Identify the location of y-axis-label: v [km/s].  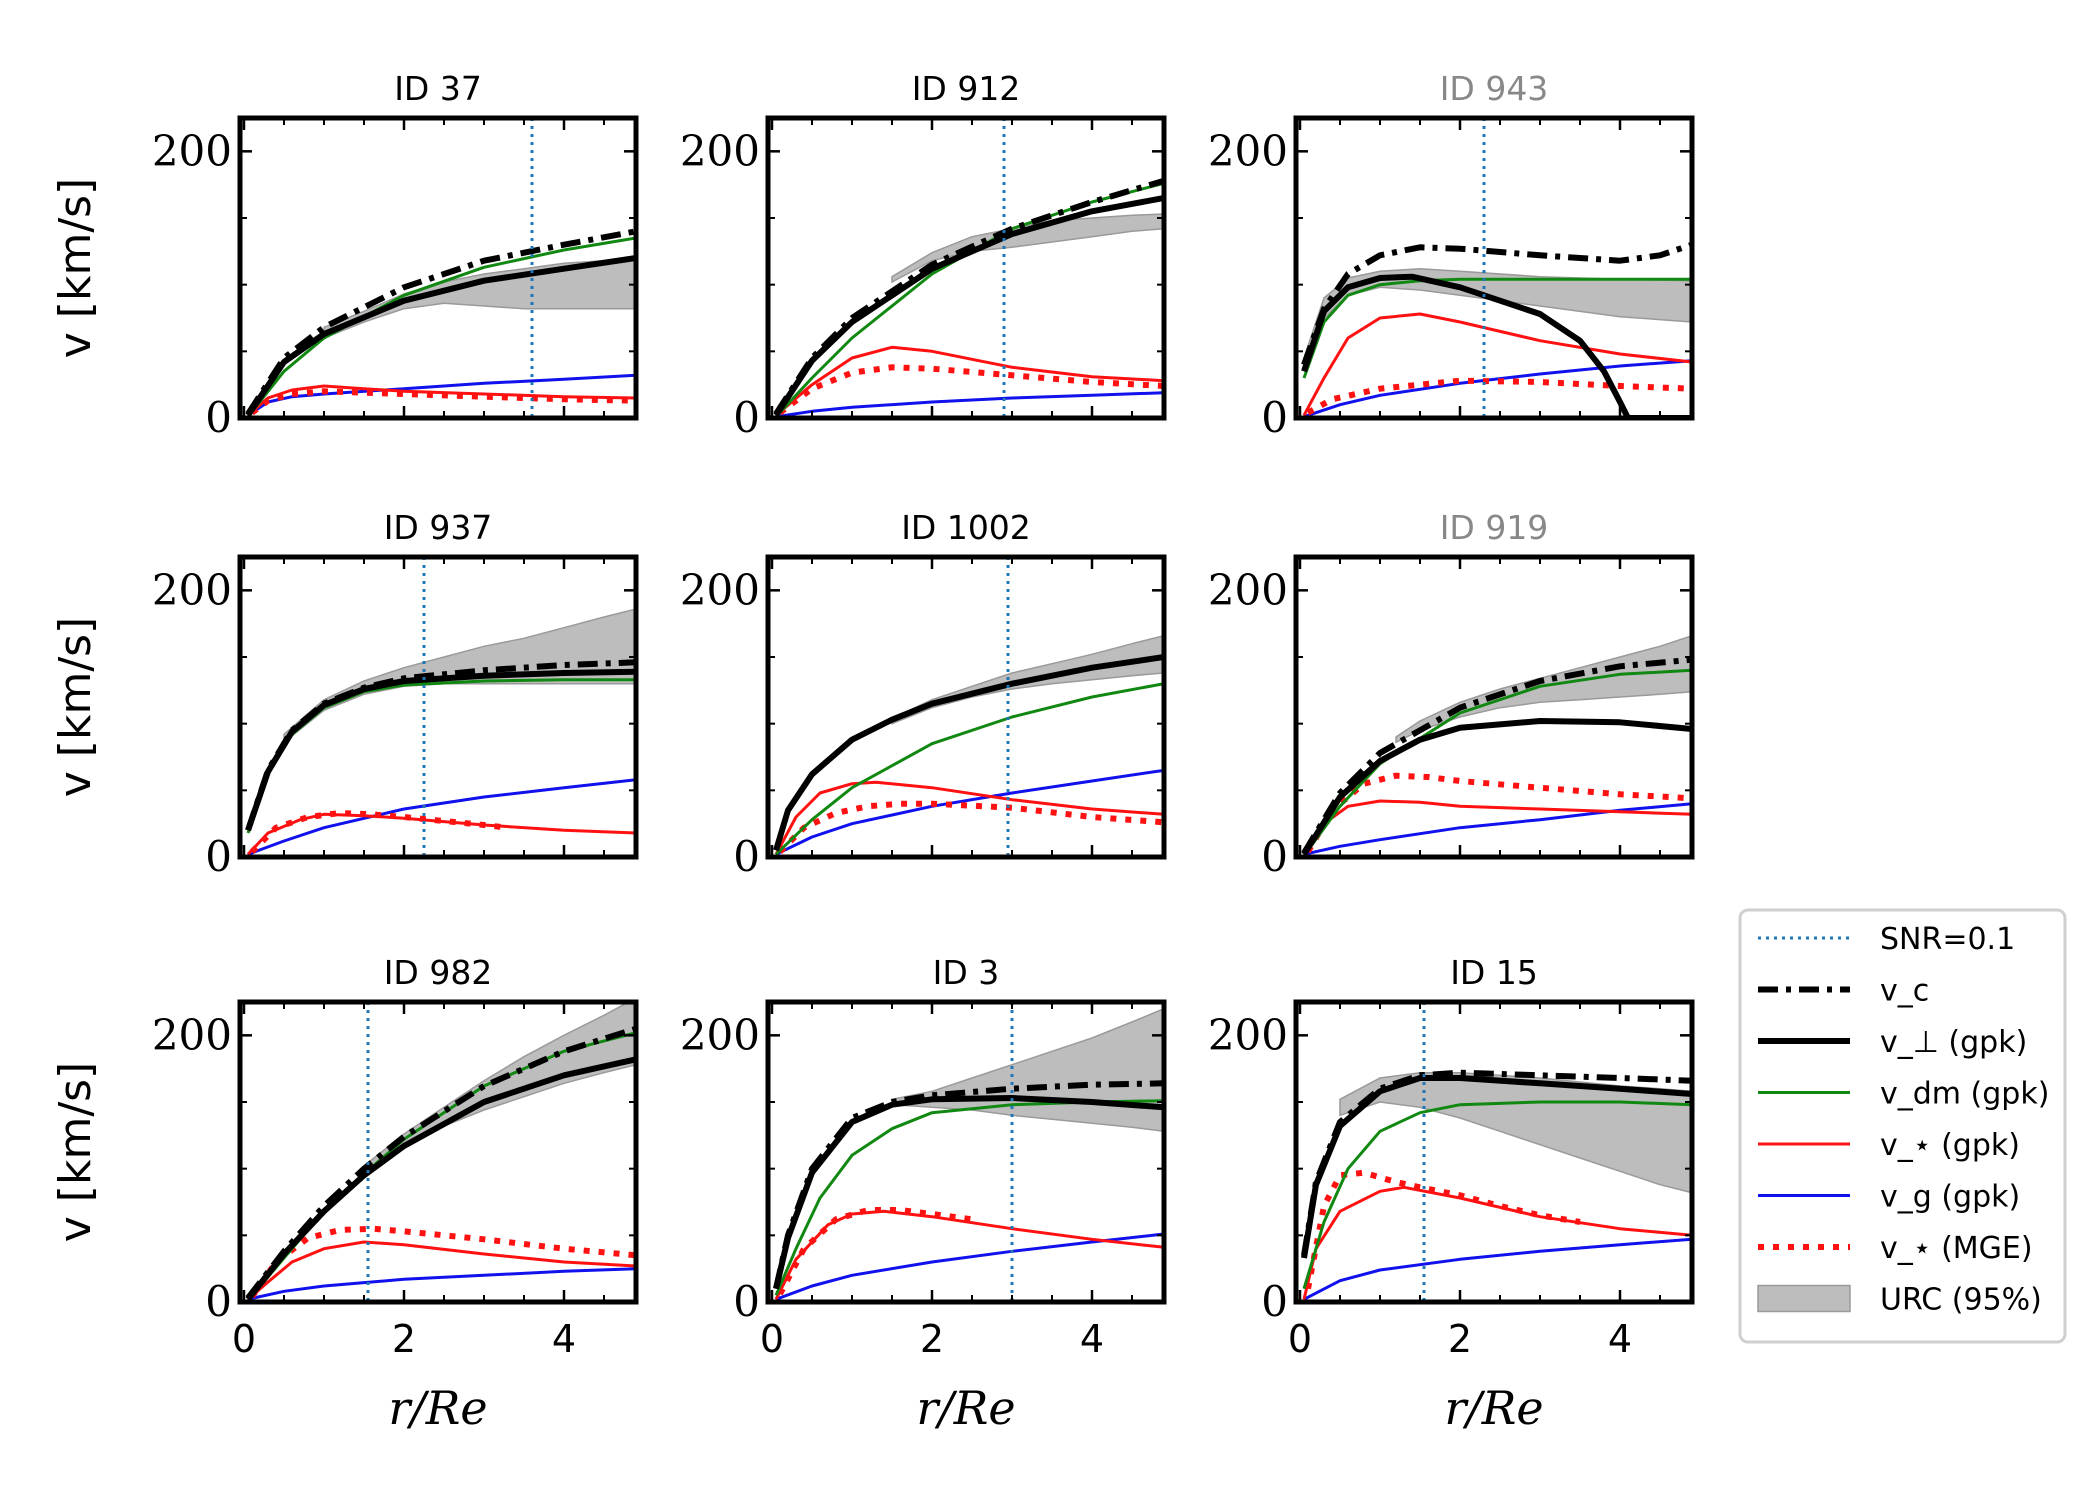
(75, 707).